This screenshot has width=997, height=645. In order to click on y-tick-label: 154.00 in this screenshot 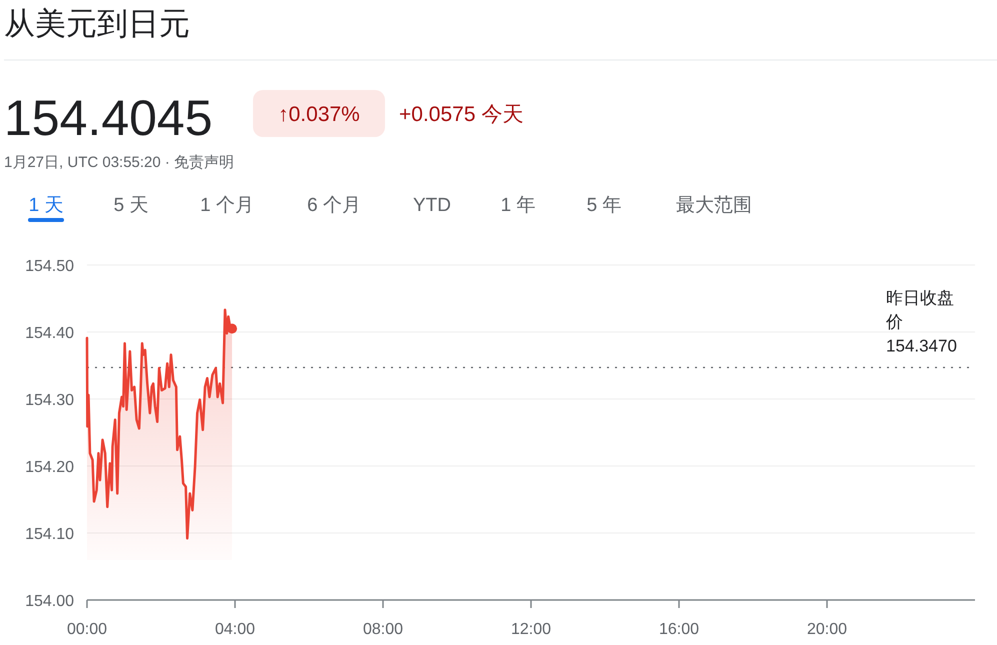, I will do `click(49, 601)`.